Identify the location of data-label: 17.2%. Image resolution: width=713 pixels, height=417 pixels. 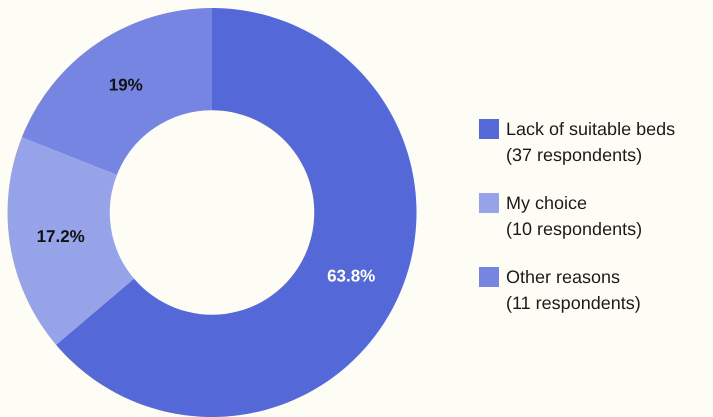
(60, 236).